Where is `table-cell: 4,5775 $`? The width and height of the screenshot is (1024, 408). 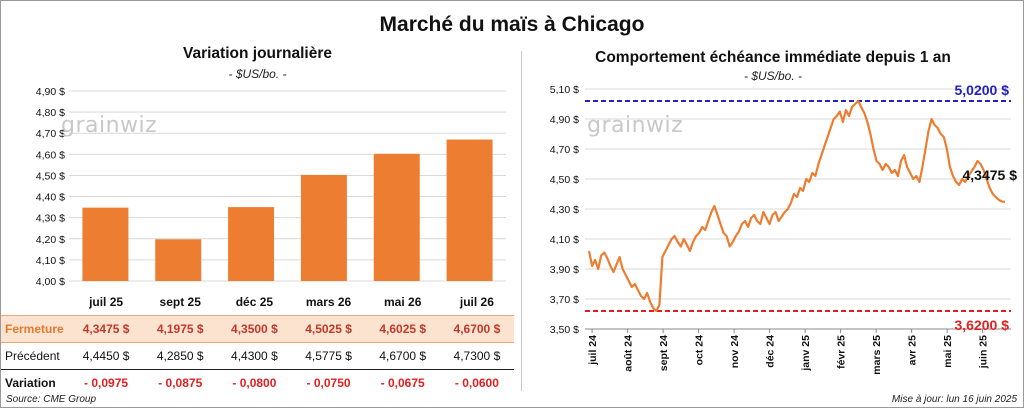
table-cell: 4,5775 $ is located at coordinates (328, 356).